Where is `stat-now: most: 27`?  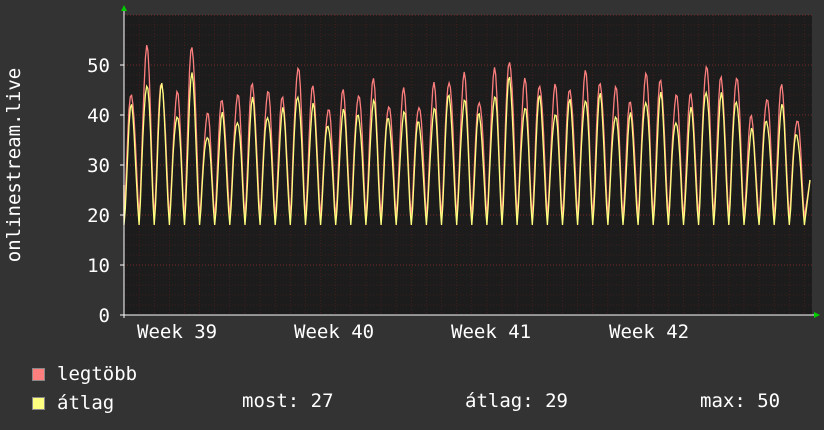 stat-now: most: 27 is located at coordinates (288, 401).